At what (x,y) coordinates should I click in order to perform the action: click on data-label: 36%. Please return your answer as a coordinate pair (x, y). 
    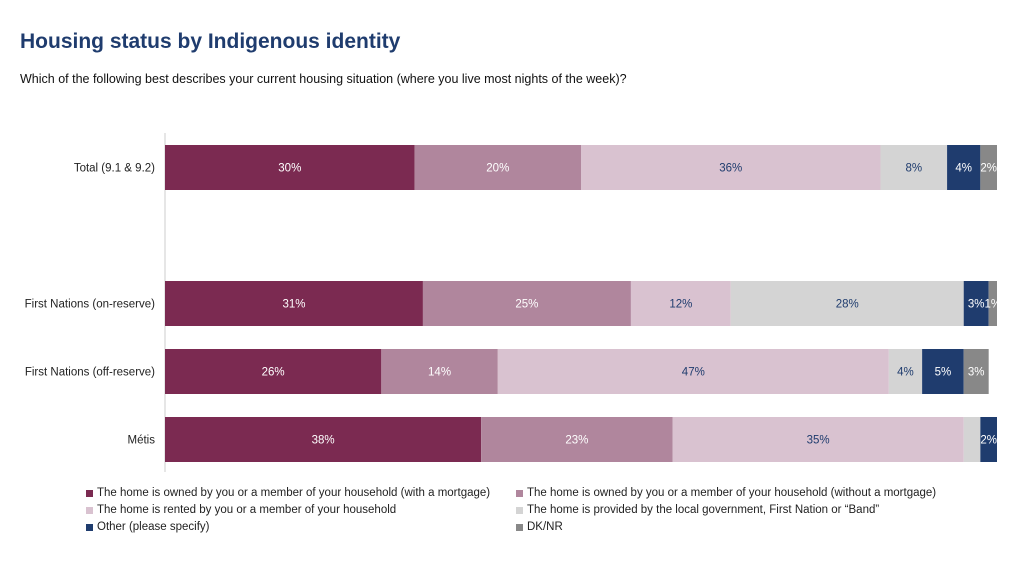
    Looking at the image, I should click on (730, 169).